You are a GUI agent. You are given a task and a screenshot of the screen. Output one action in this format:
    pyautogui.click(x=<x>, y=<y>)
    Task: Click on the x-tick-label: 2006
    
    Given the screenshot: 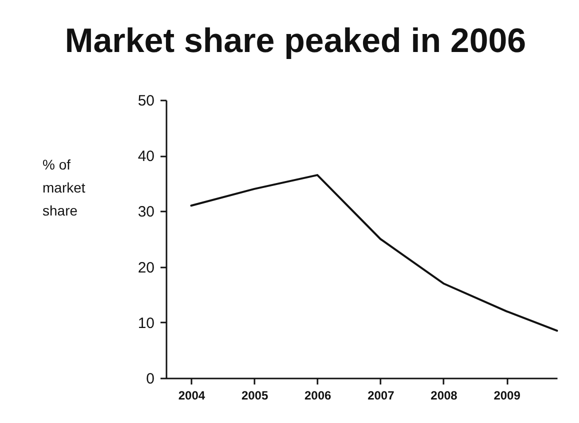 What is the action you would take?
    pyautogui.click(x=318, y=395)
    